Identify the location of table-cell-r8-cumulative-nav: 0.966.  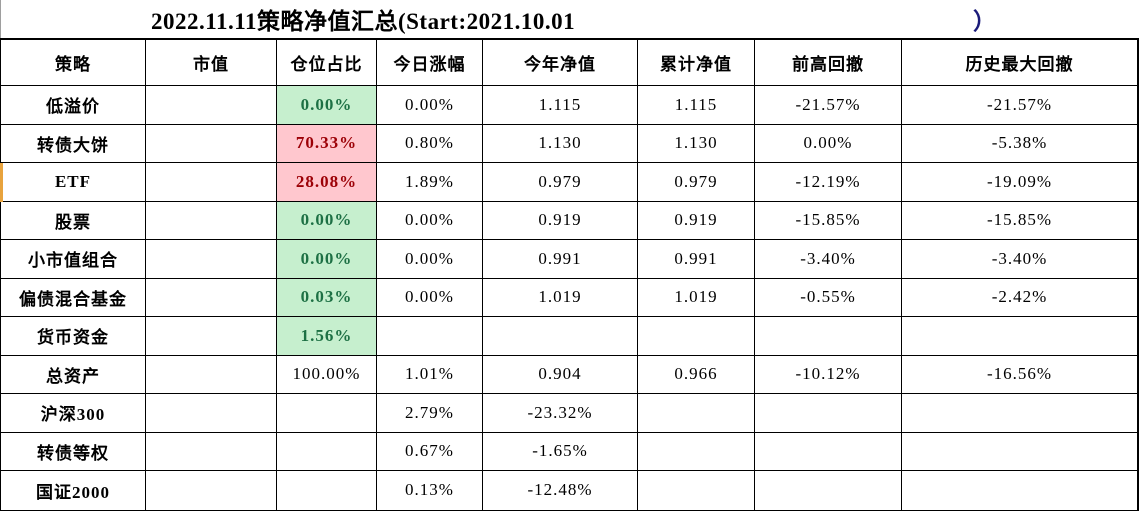
(696, 374).